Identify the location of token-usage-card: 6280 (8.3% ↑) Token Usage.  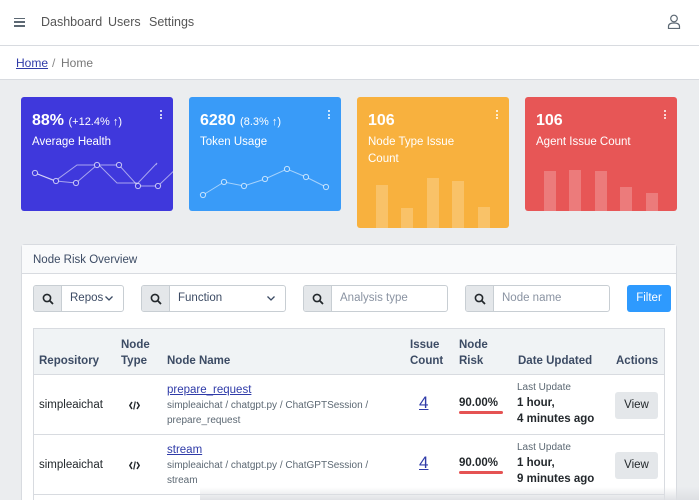
(265, 154).